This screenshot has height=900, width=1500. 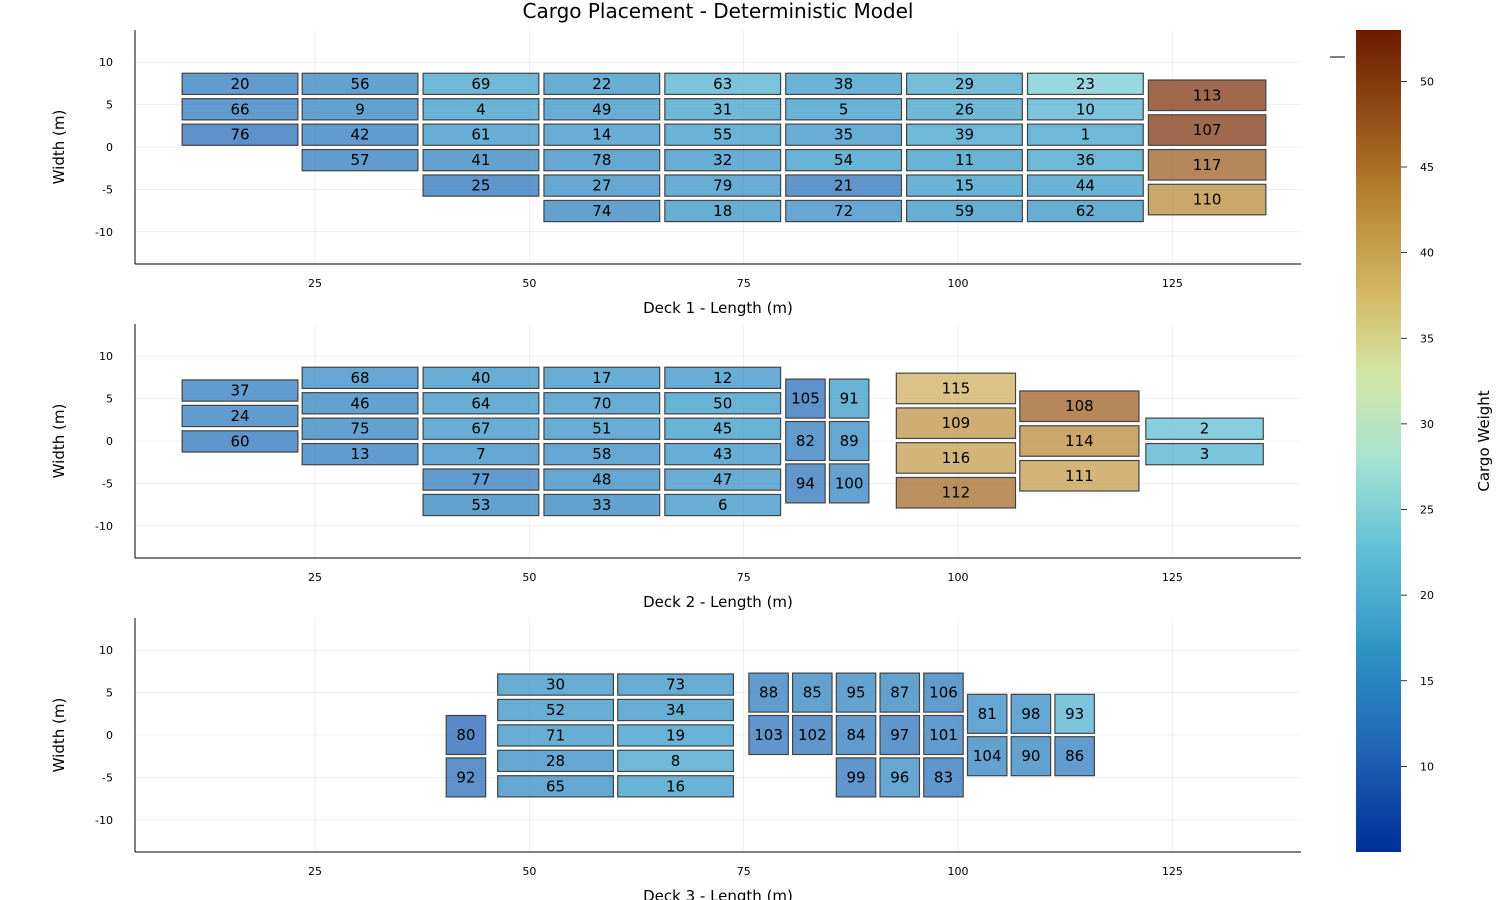 What do you see at coordinates (601, 135) in the screenshot?
I see `cargo-label-14: 14` at bounding box center [601, 135].